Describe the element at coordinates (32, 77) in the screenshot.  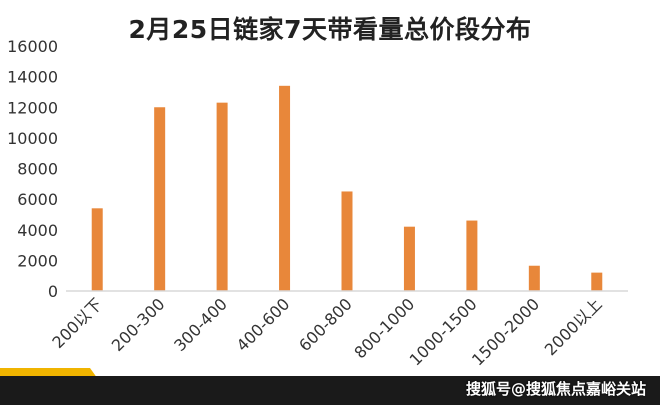
I see `y-tick-label: 14000` at that location.